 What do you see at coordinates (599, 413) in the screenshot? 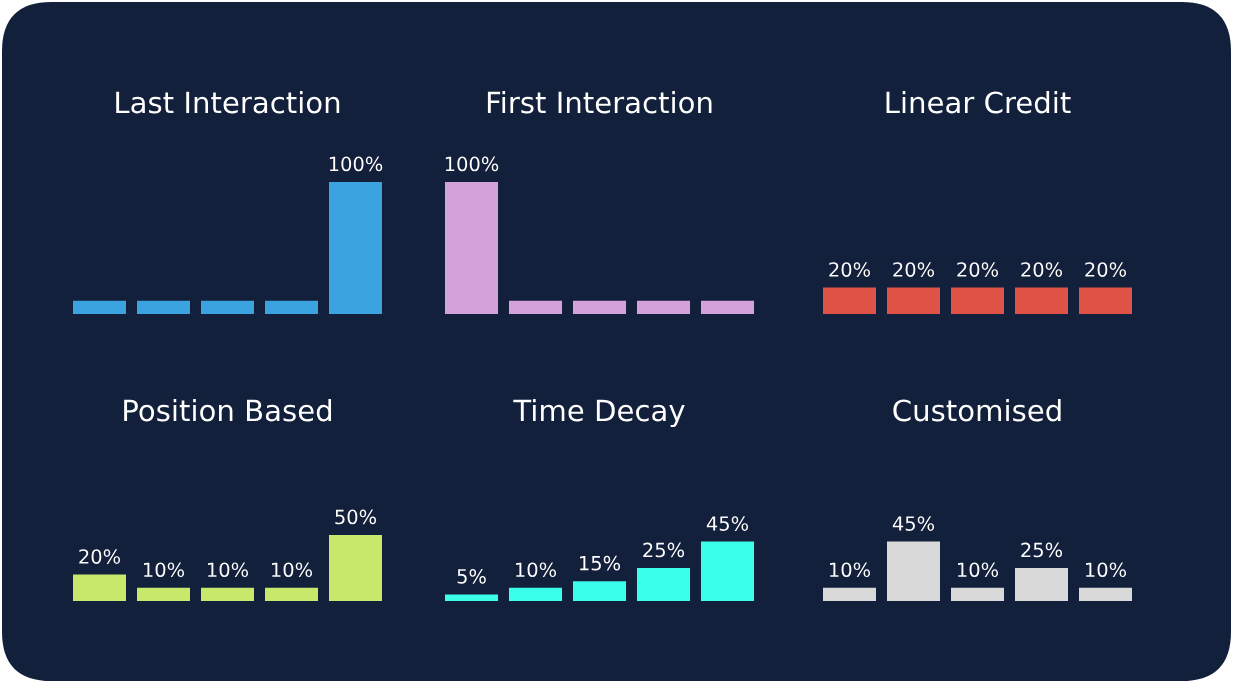
I see `chart-title: Time Decay` at bounding box center [599, 413].